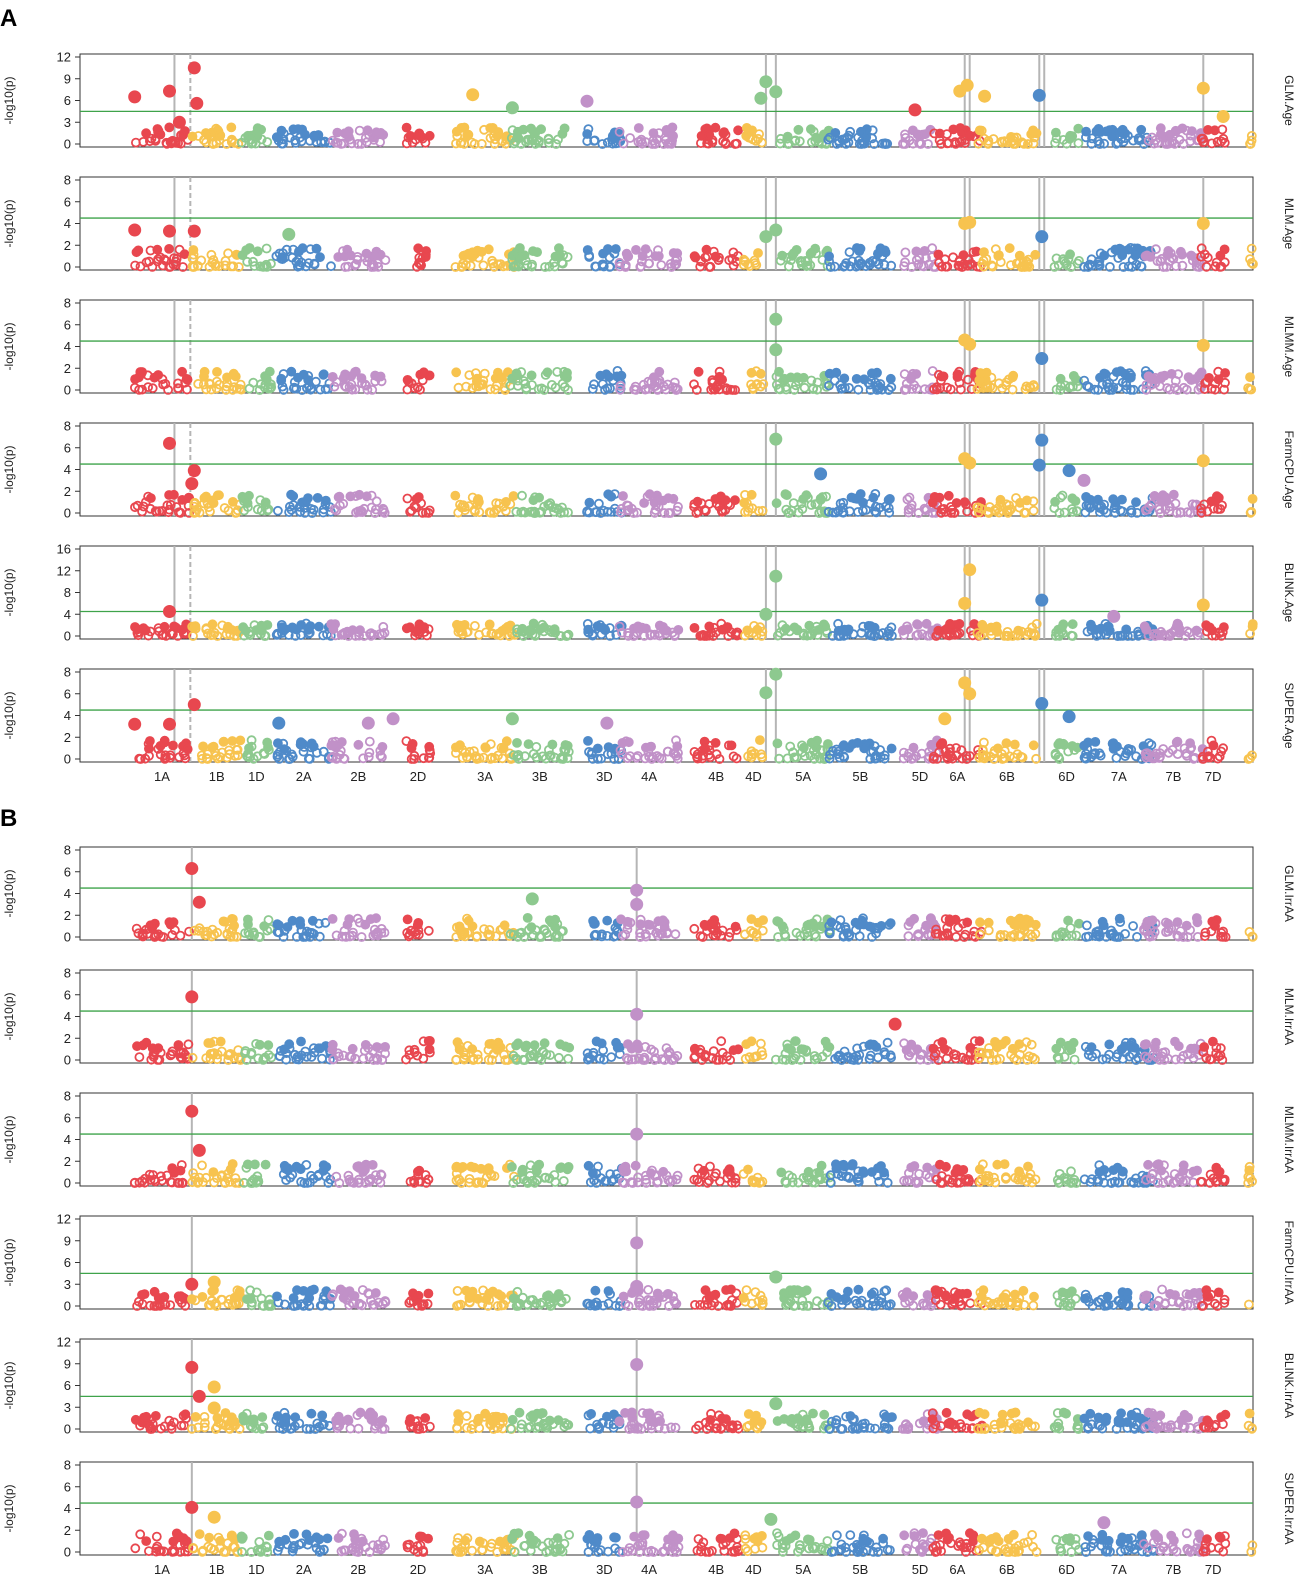 The height and width of the screenshot is (1582, 1299). What do you see at coordinates (67, 346) in the screenshot?
I see `y-tick-label: 4` at bounding box center [67, 346].